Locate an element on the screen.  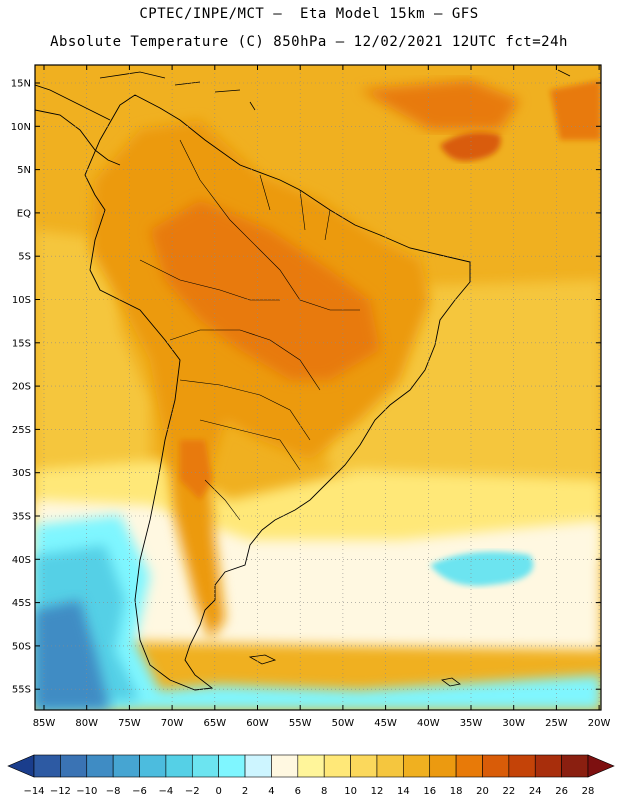
colorbar-arrow-right is located at coordinates (601, 766).